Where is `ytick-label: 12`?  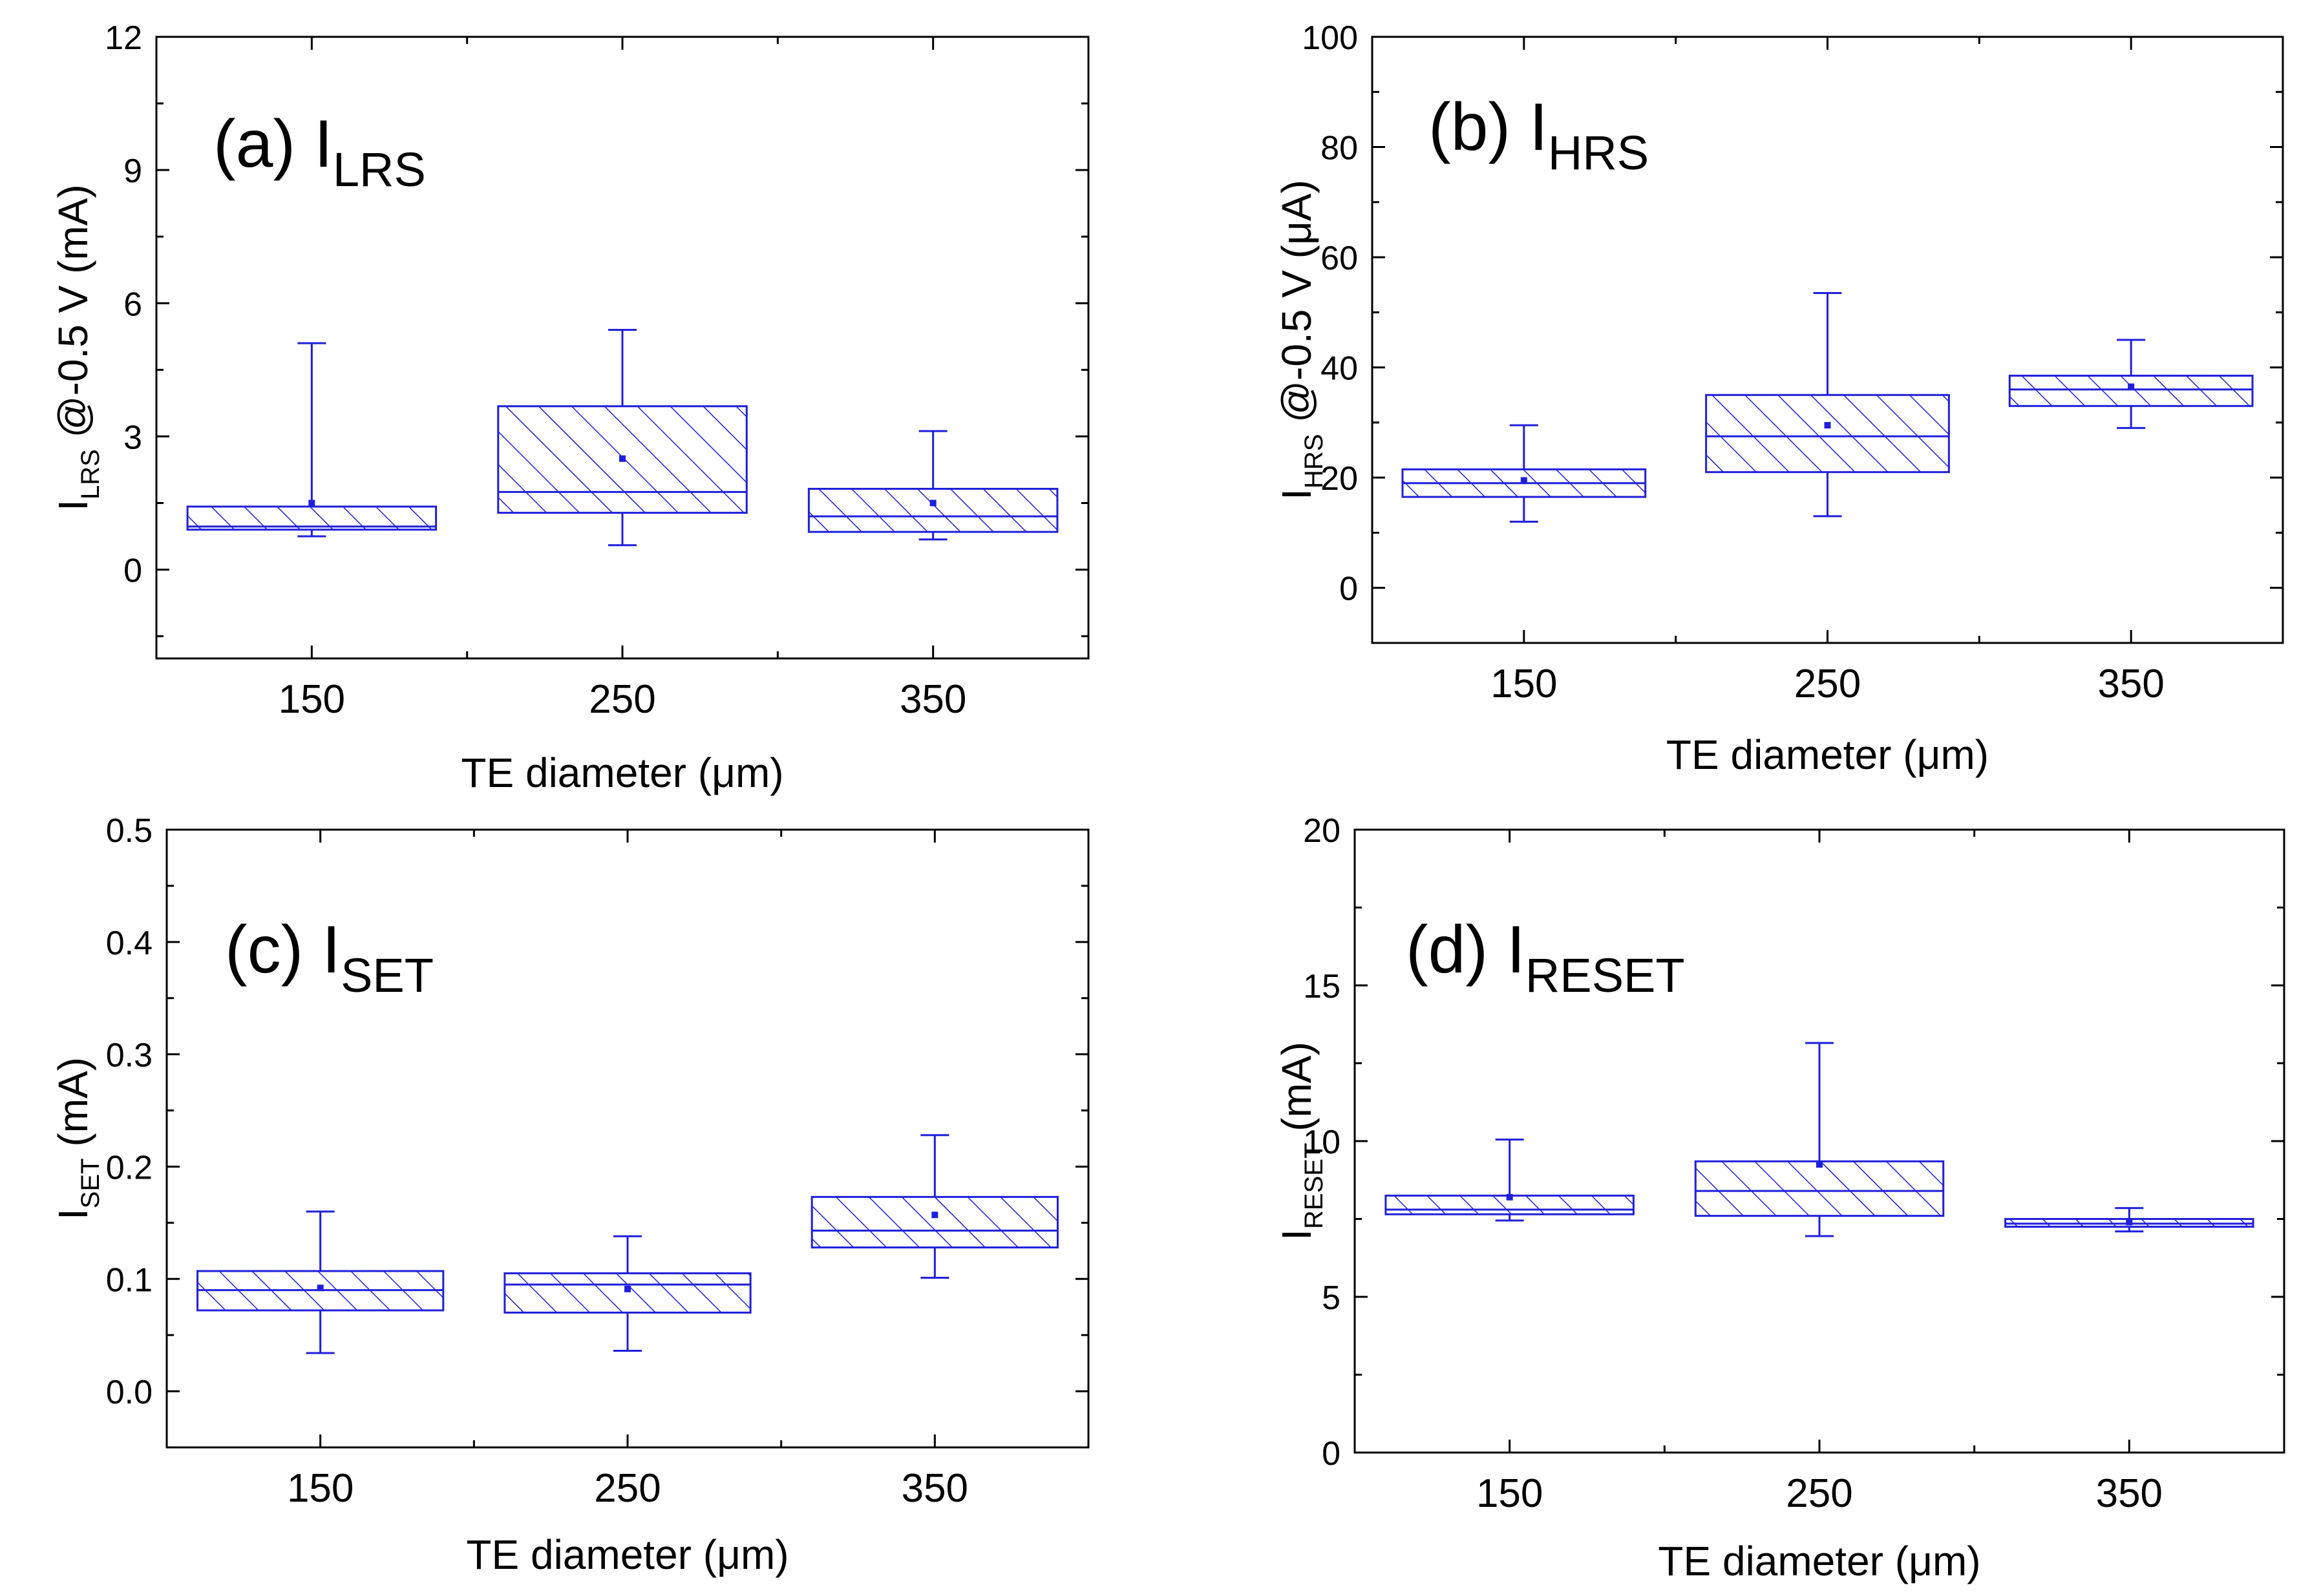 ytick-label: 12 is located at coordinates (123, 38).